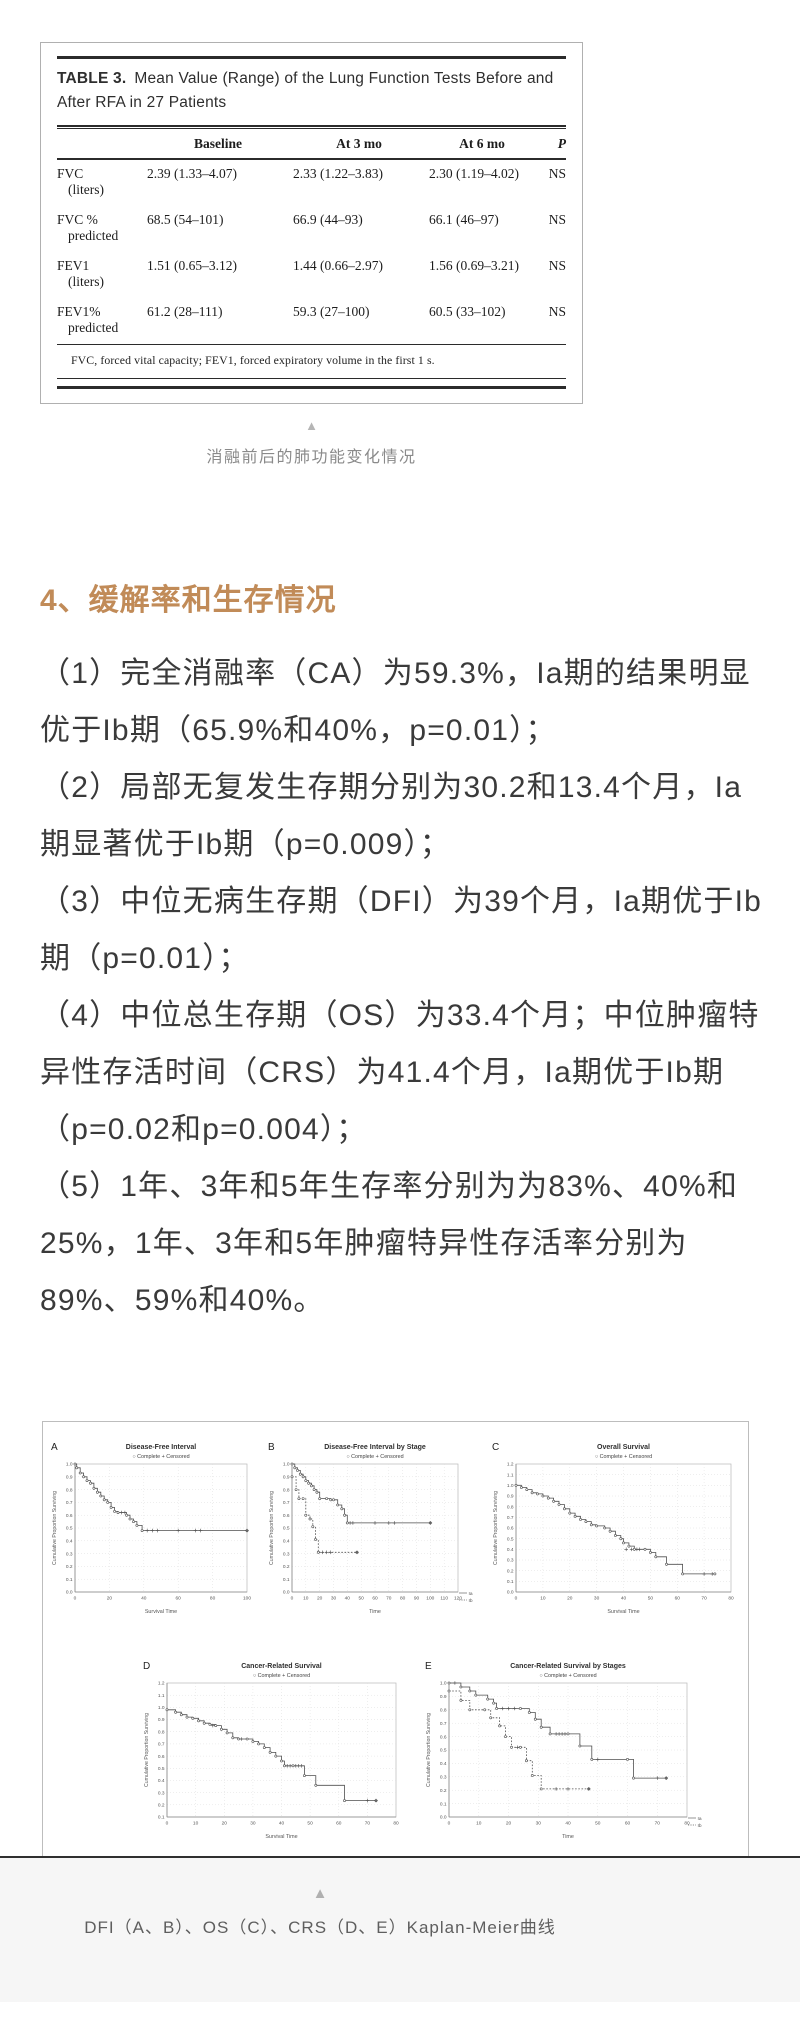 Image resolution: width=800 pixels, height=2028 pixels. What do you see at coordinates (623, 1447) in the screenshot?
I see `svg-text: Overall Survival` at bounding box center [623, 1447].